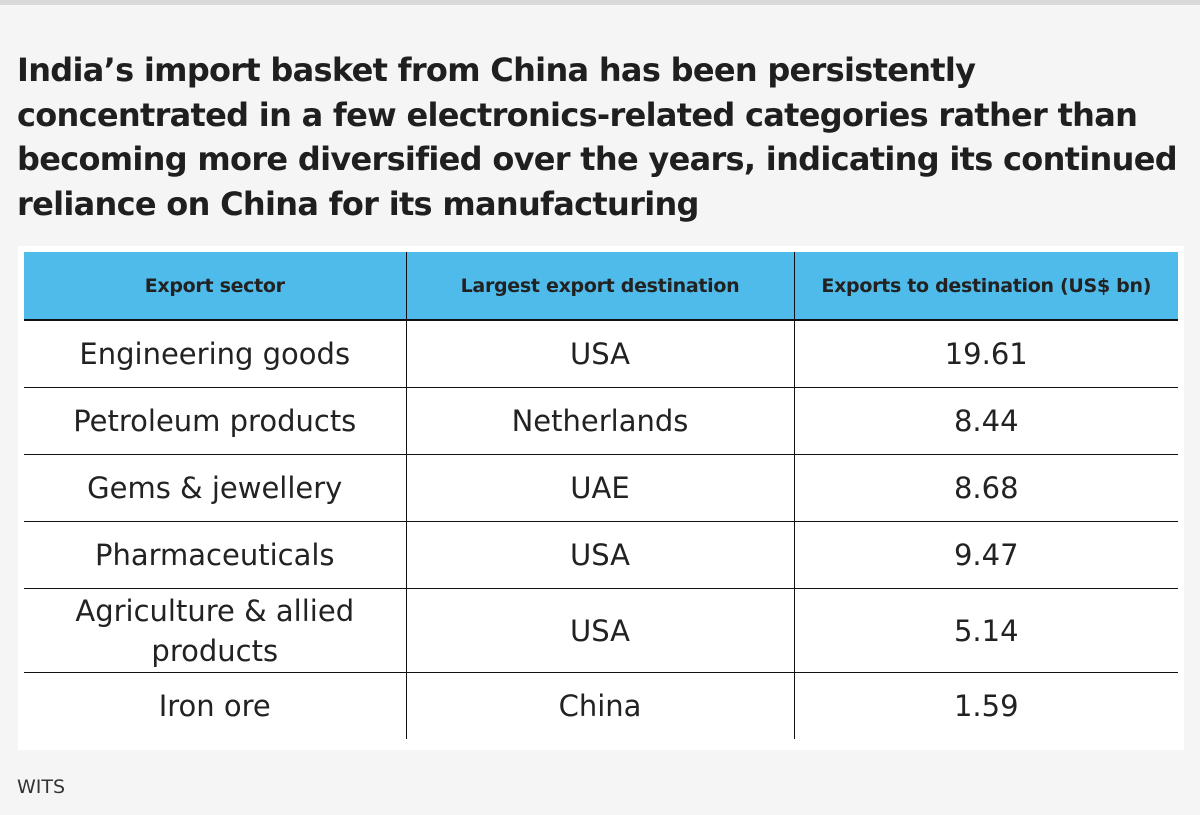  What do you see at coordinates (215, 630) in the screenshot?
I see `cell-export-sector: Agriculture & allied products` at bounding box center [215, 630].